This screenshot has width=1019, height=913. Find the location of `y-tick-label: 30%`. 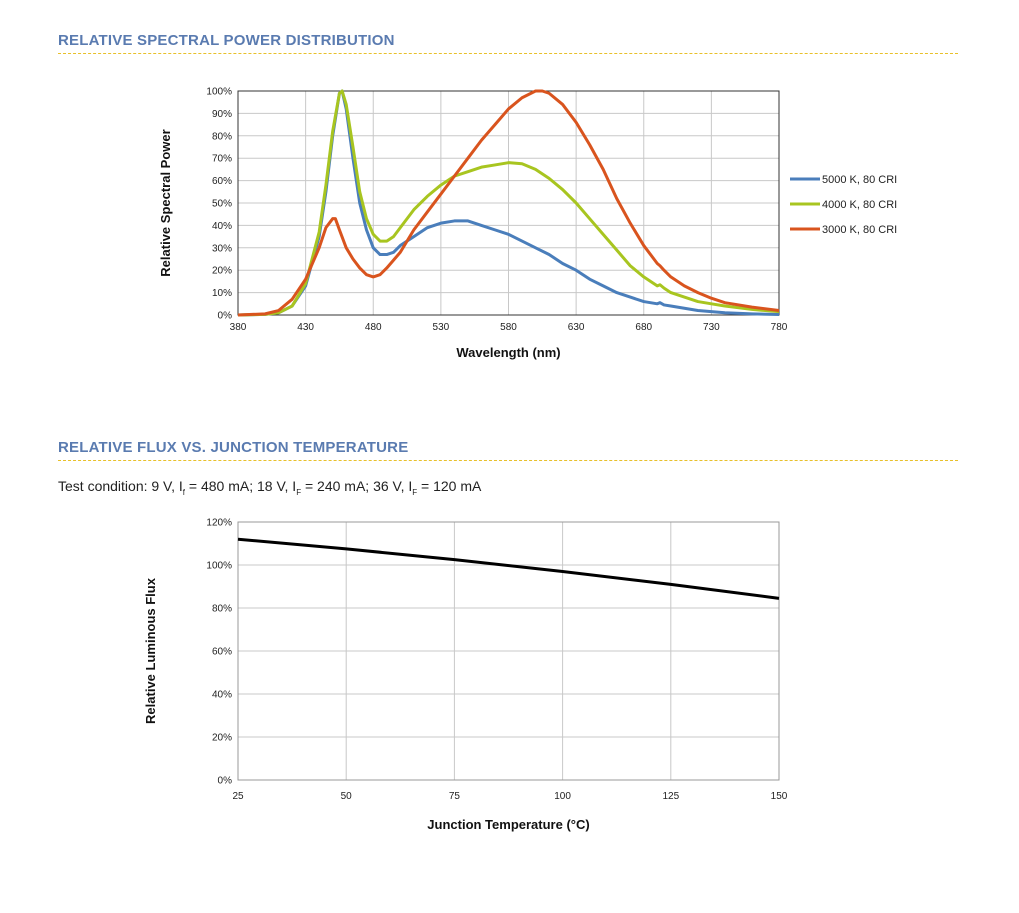

y-tick-label: 30% is located at coordinates (222, 248).